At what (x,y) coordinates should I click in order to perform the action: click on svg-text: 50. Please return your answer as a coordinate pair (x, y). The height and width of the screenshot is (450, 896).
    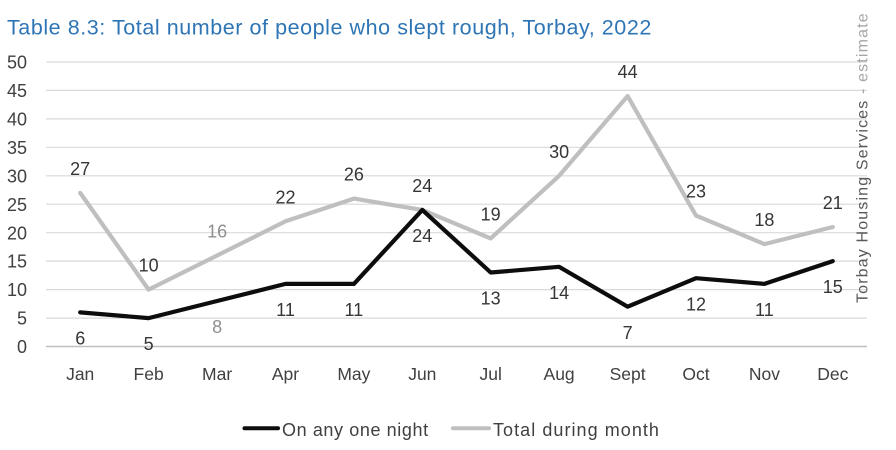
    Looking at the image, I should click on (17, 63).